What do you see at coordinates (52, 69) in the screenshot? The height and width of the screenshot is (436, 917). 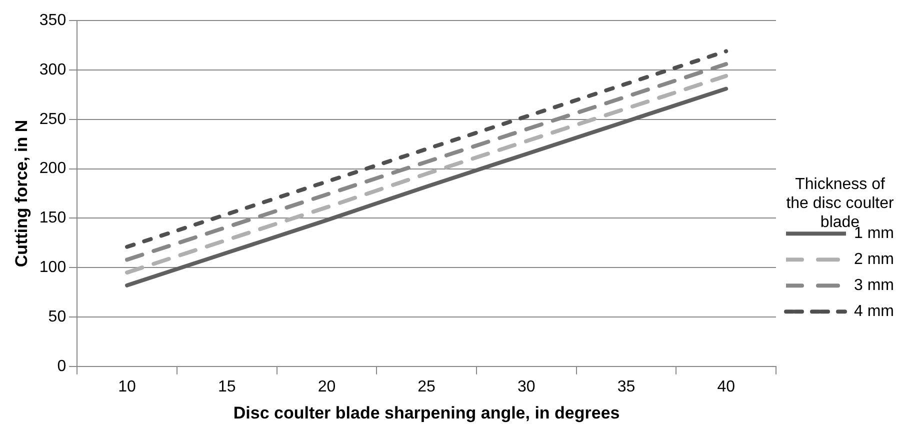 I see `y-tick-label: 300` at bounding box center [52, 69].